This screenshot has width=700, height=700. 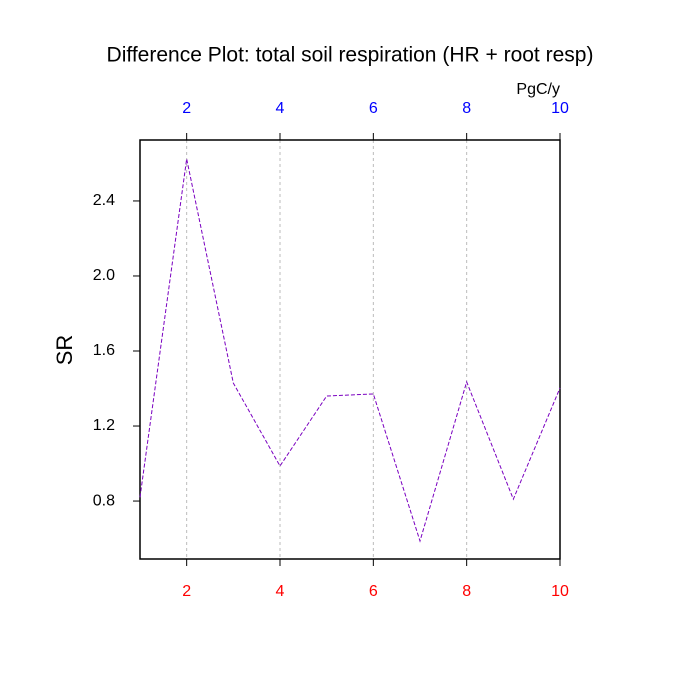 What do you see at coordinates (280, 108) in the screenshot?
I see `x2-tick-label: 4` at bounding box center [280, 108].